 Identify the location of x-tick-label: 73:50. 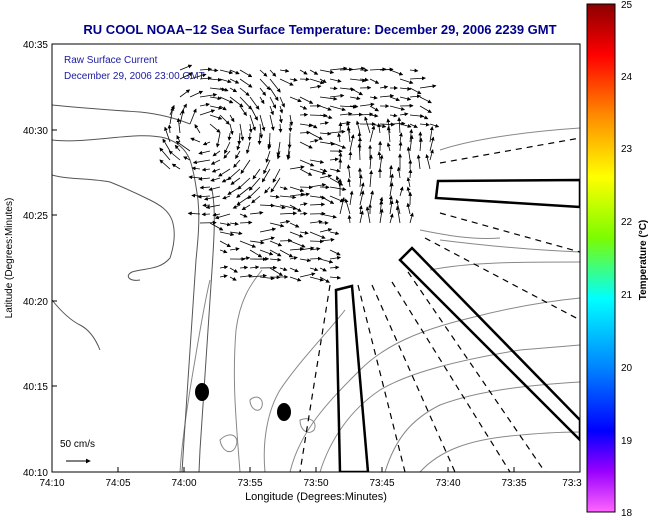
(315, 483).